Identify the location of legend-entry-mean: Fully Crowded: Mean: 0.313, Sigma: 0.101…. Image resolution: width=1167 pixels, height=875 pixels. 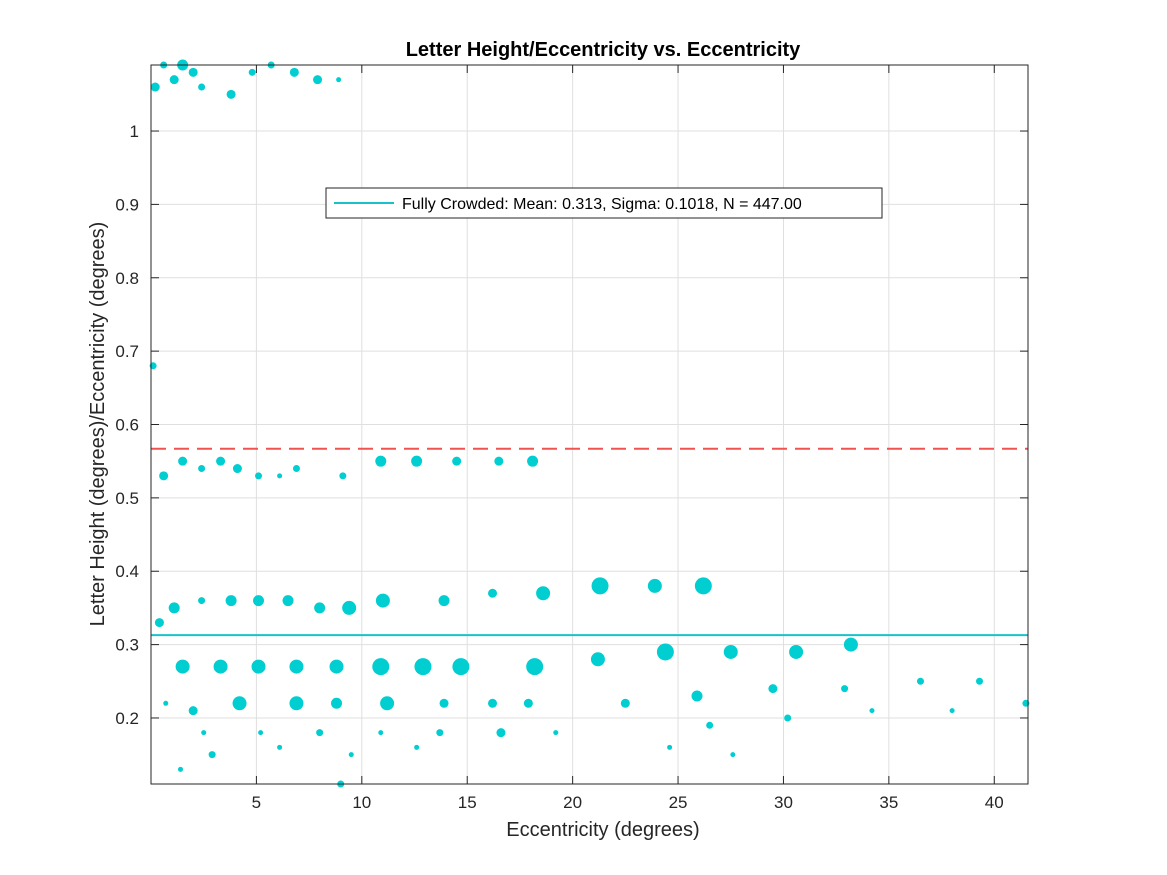
(602, 204).